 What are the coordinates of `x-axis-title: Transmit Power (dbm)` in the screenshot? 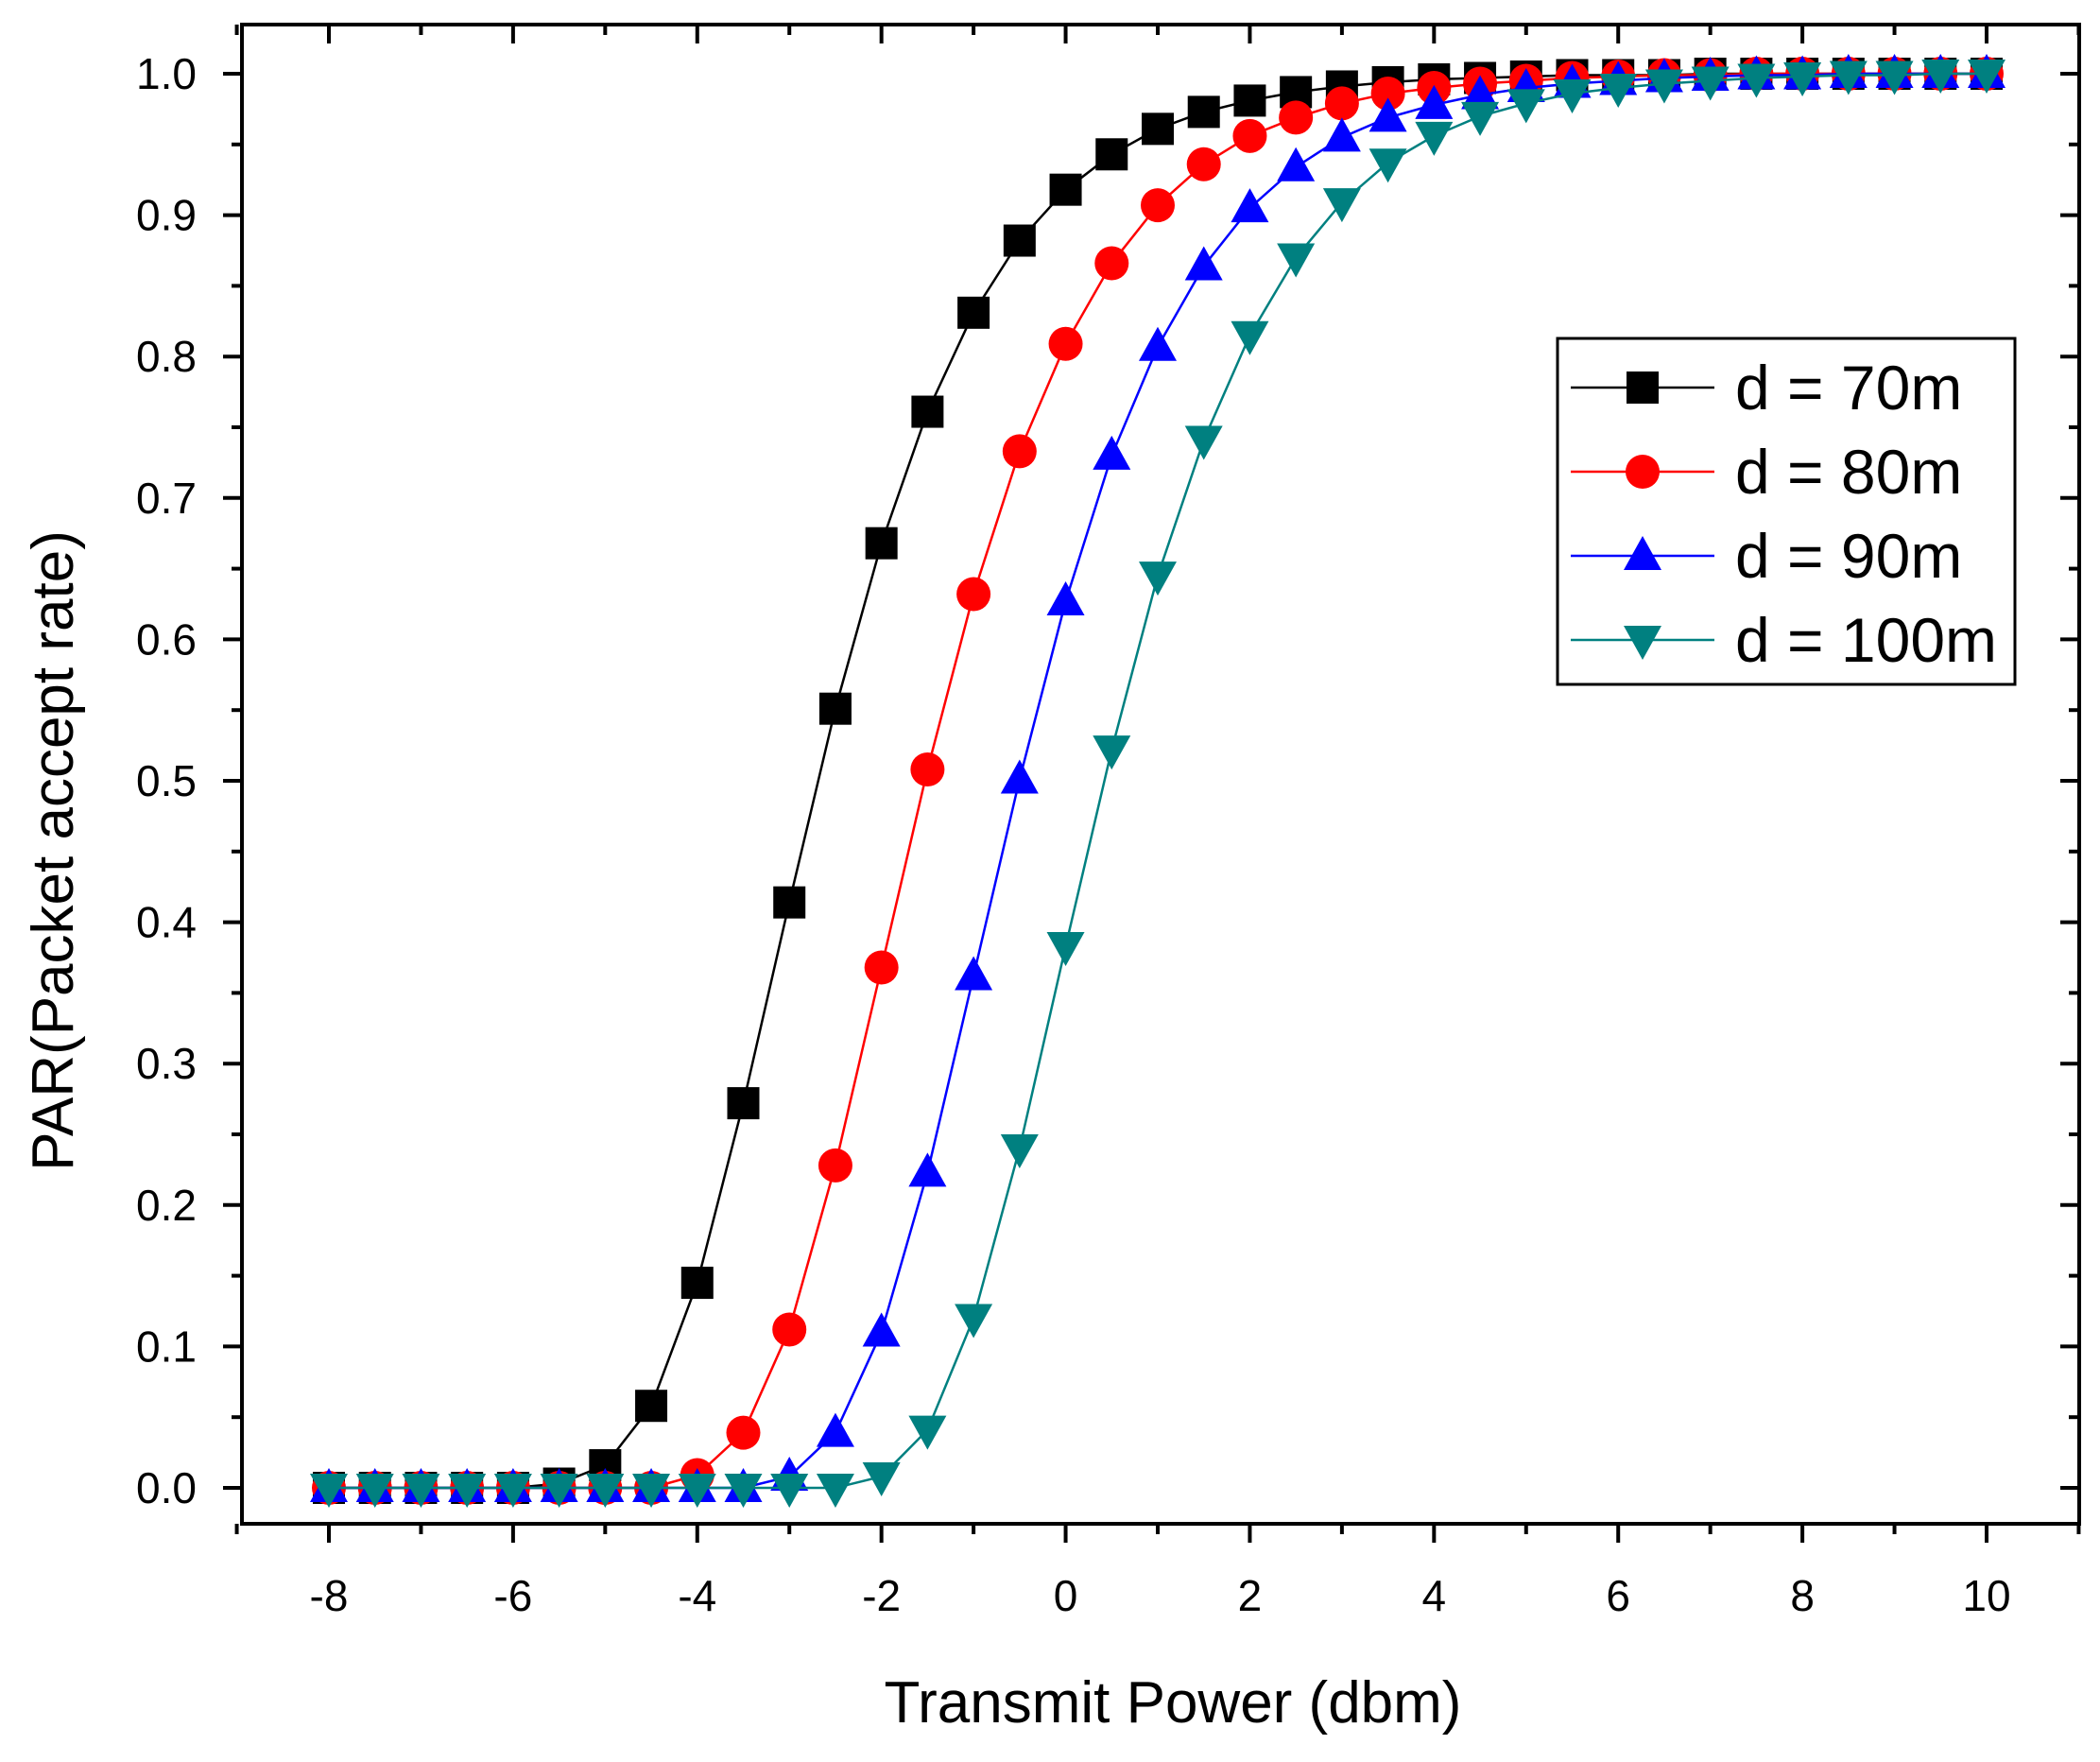 It's located at (1174, 1703).